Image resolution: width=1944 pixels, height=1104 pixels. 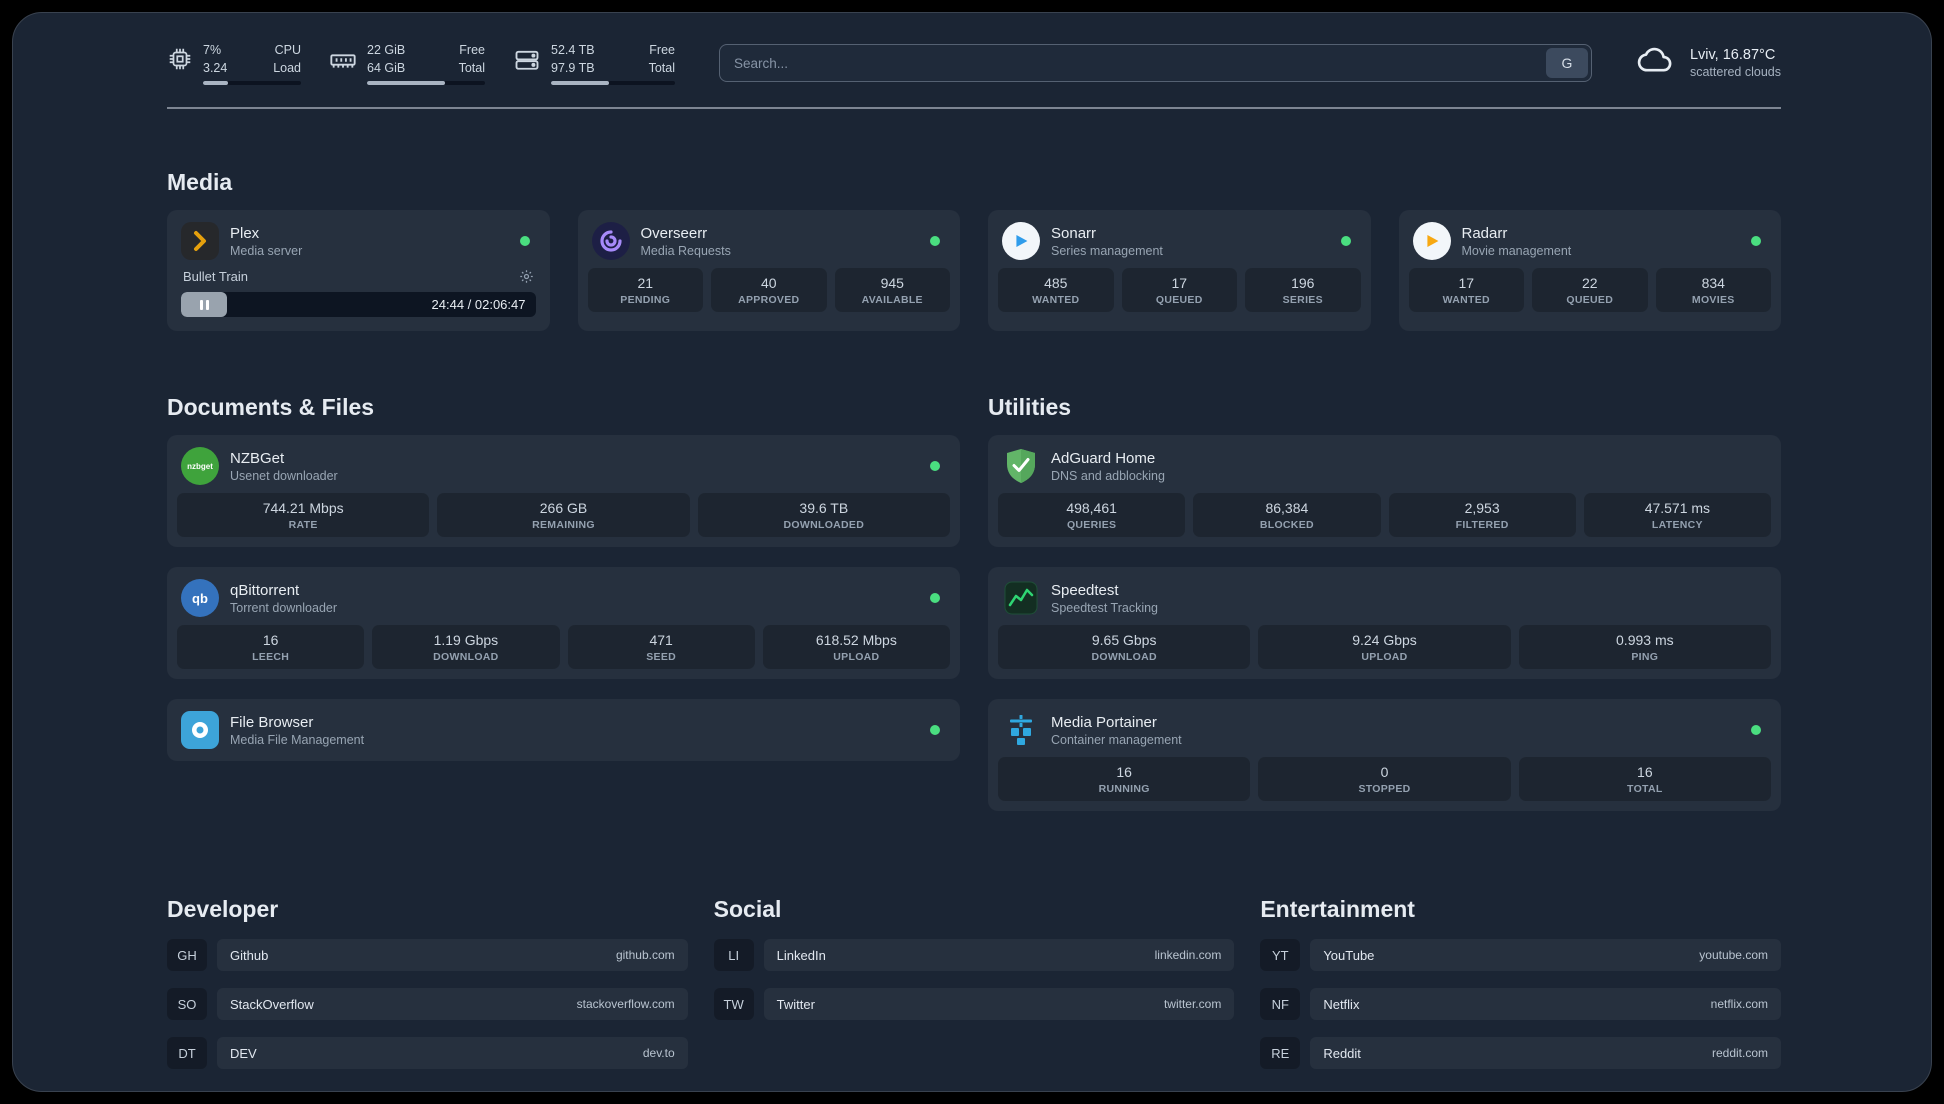 I want to click on stat-tile: 834 MOVIES, so click(x=1713, y=290).